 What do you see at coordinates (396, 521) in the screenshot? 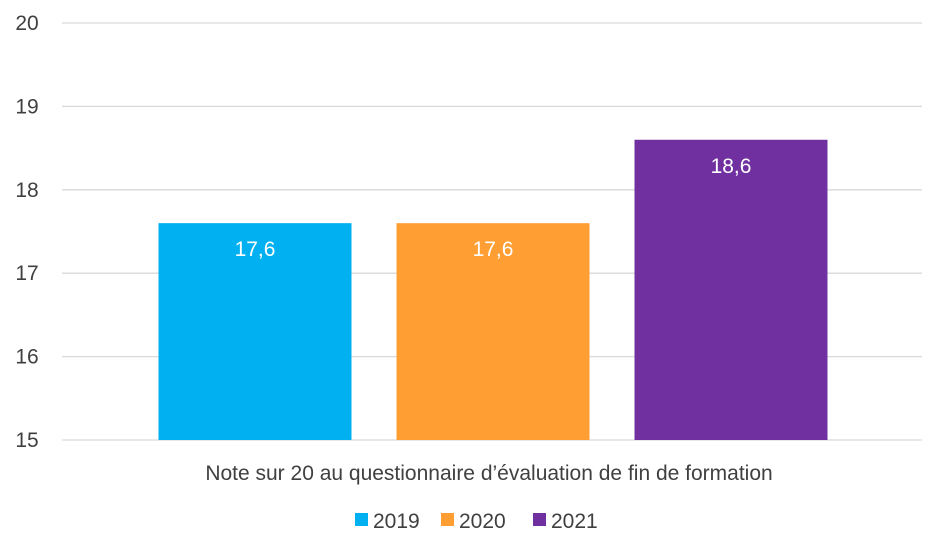
I see `legend-label-2019: 2019` at bounding box center [396, 521].